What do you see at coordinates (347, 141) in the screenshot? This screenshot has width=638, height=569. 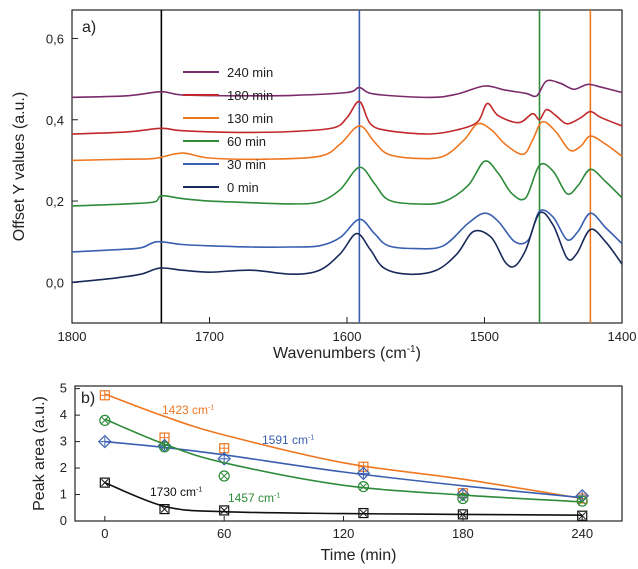 I see `spectrum-130-min` at bounding box center [347, 141].